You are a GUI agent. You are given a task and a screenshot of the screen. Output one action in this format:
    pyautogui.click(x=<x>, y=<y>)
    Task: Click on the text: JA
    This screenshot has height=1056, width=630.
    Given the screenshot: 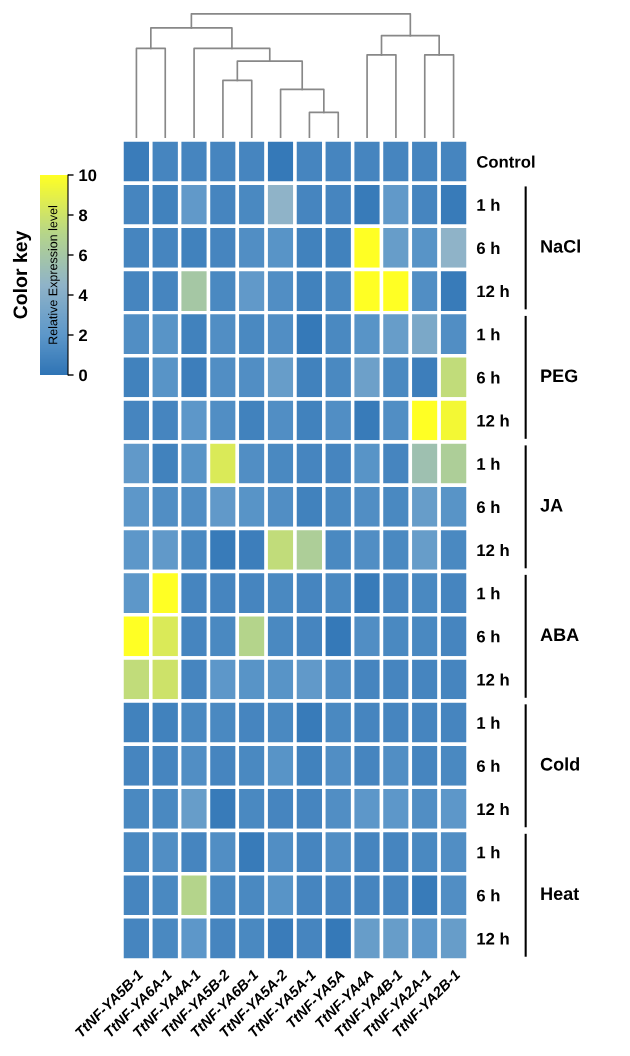 What is the action you would take?
    pyautogui.click(x=551, y=505)
    